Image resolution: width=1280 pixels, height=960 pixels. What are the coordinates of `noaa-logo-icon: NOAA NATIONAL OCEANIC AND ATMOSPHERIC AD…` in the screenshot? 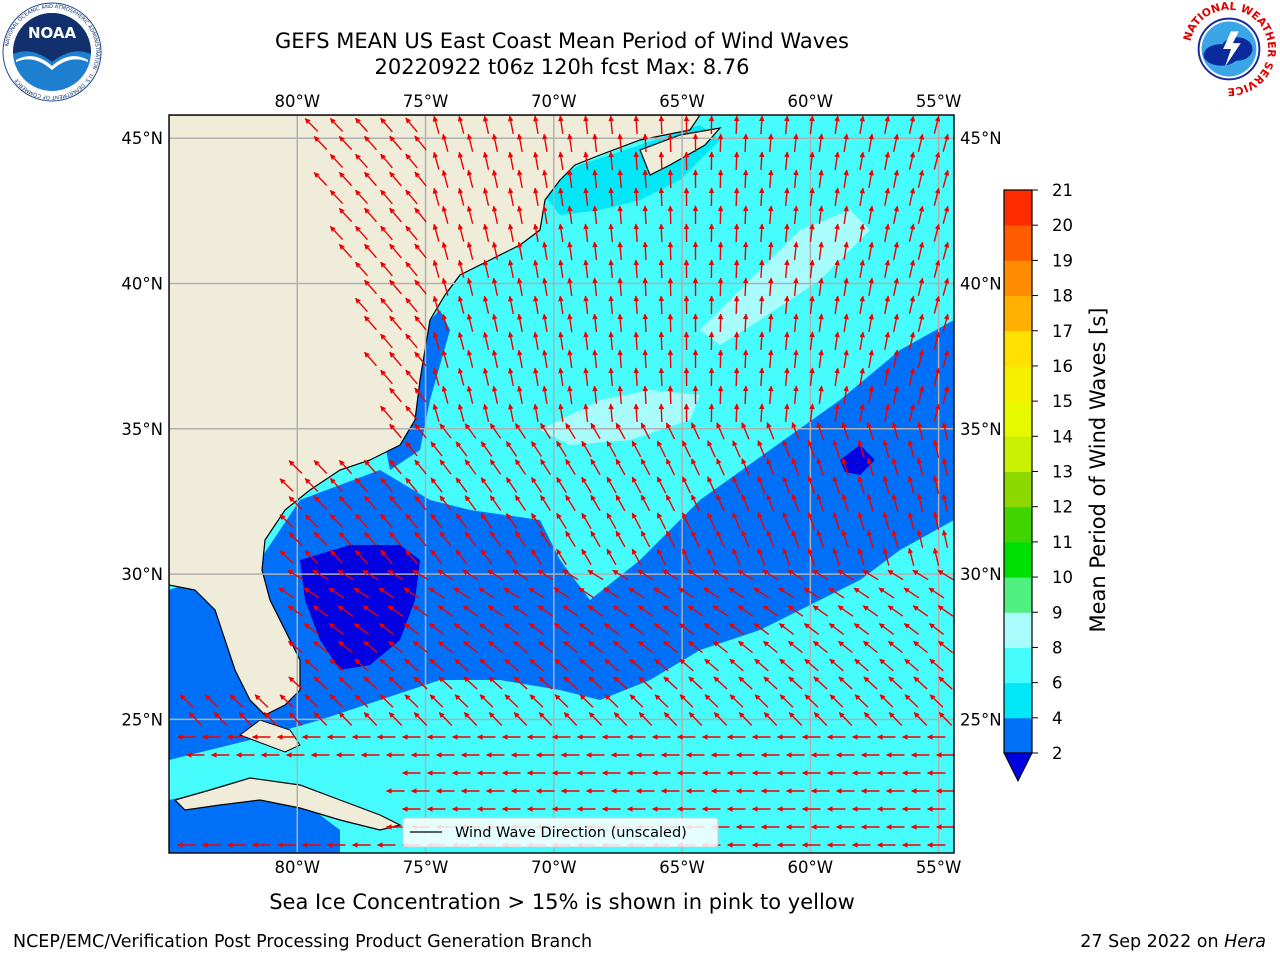 It's located at (52, 52).